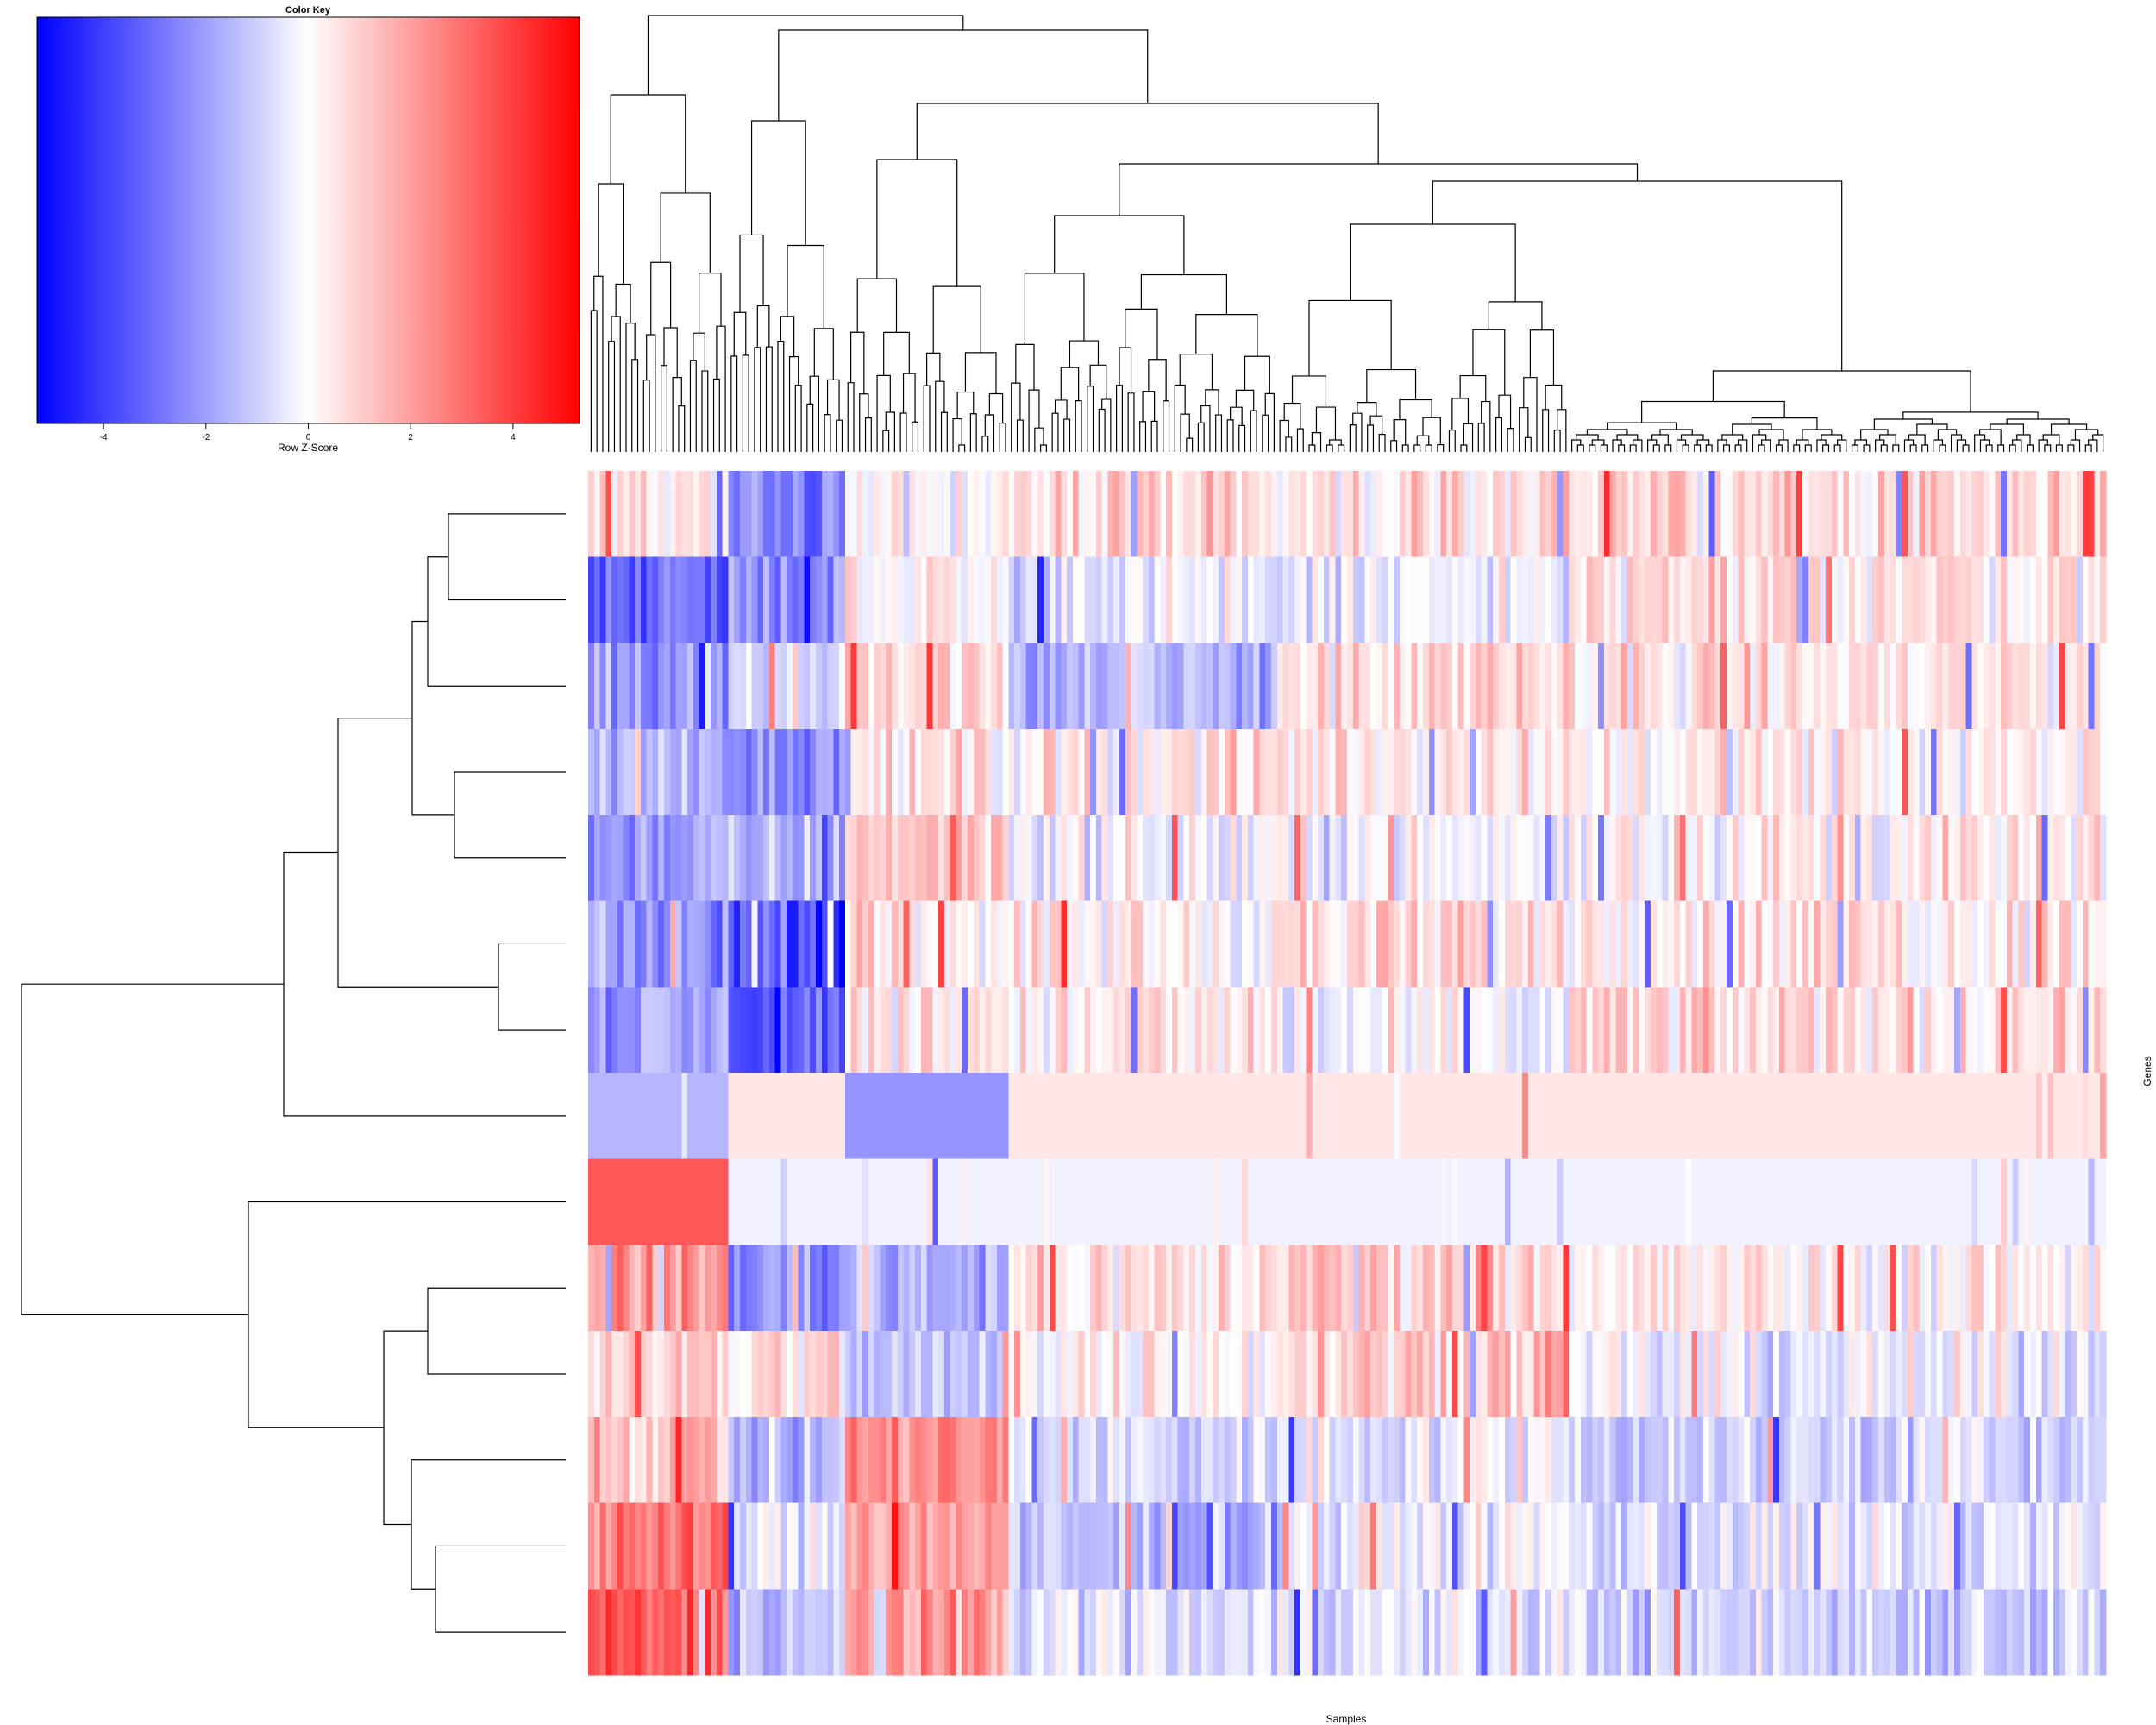 This screenshot has width=2156, height=1725. What do you see at coordinates (104, 438) in the screenshot?
I see `color-key-tick-label: -4` at bounding box center [104, 438].